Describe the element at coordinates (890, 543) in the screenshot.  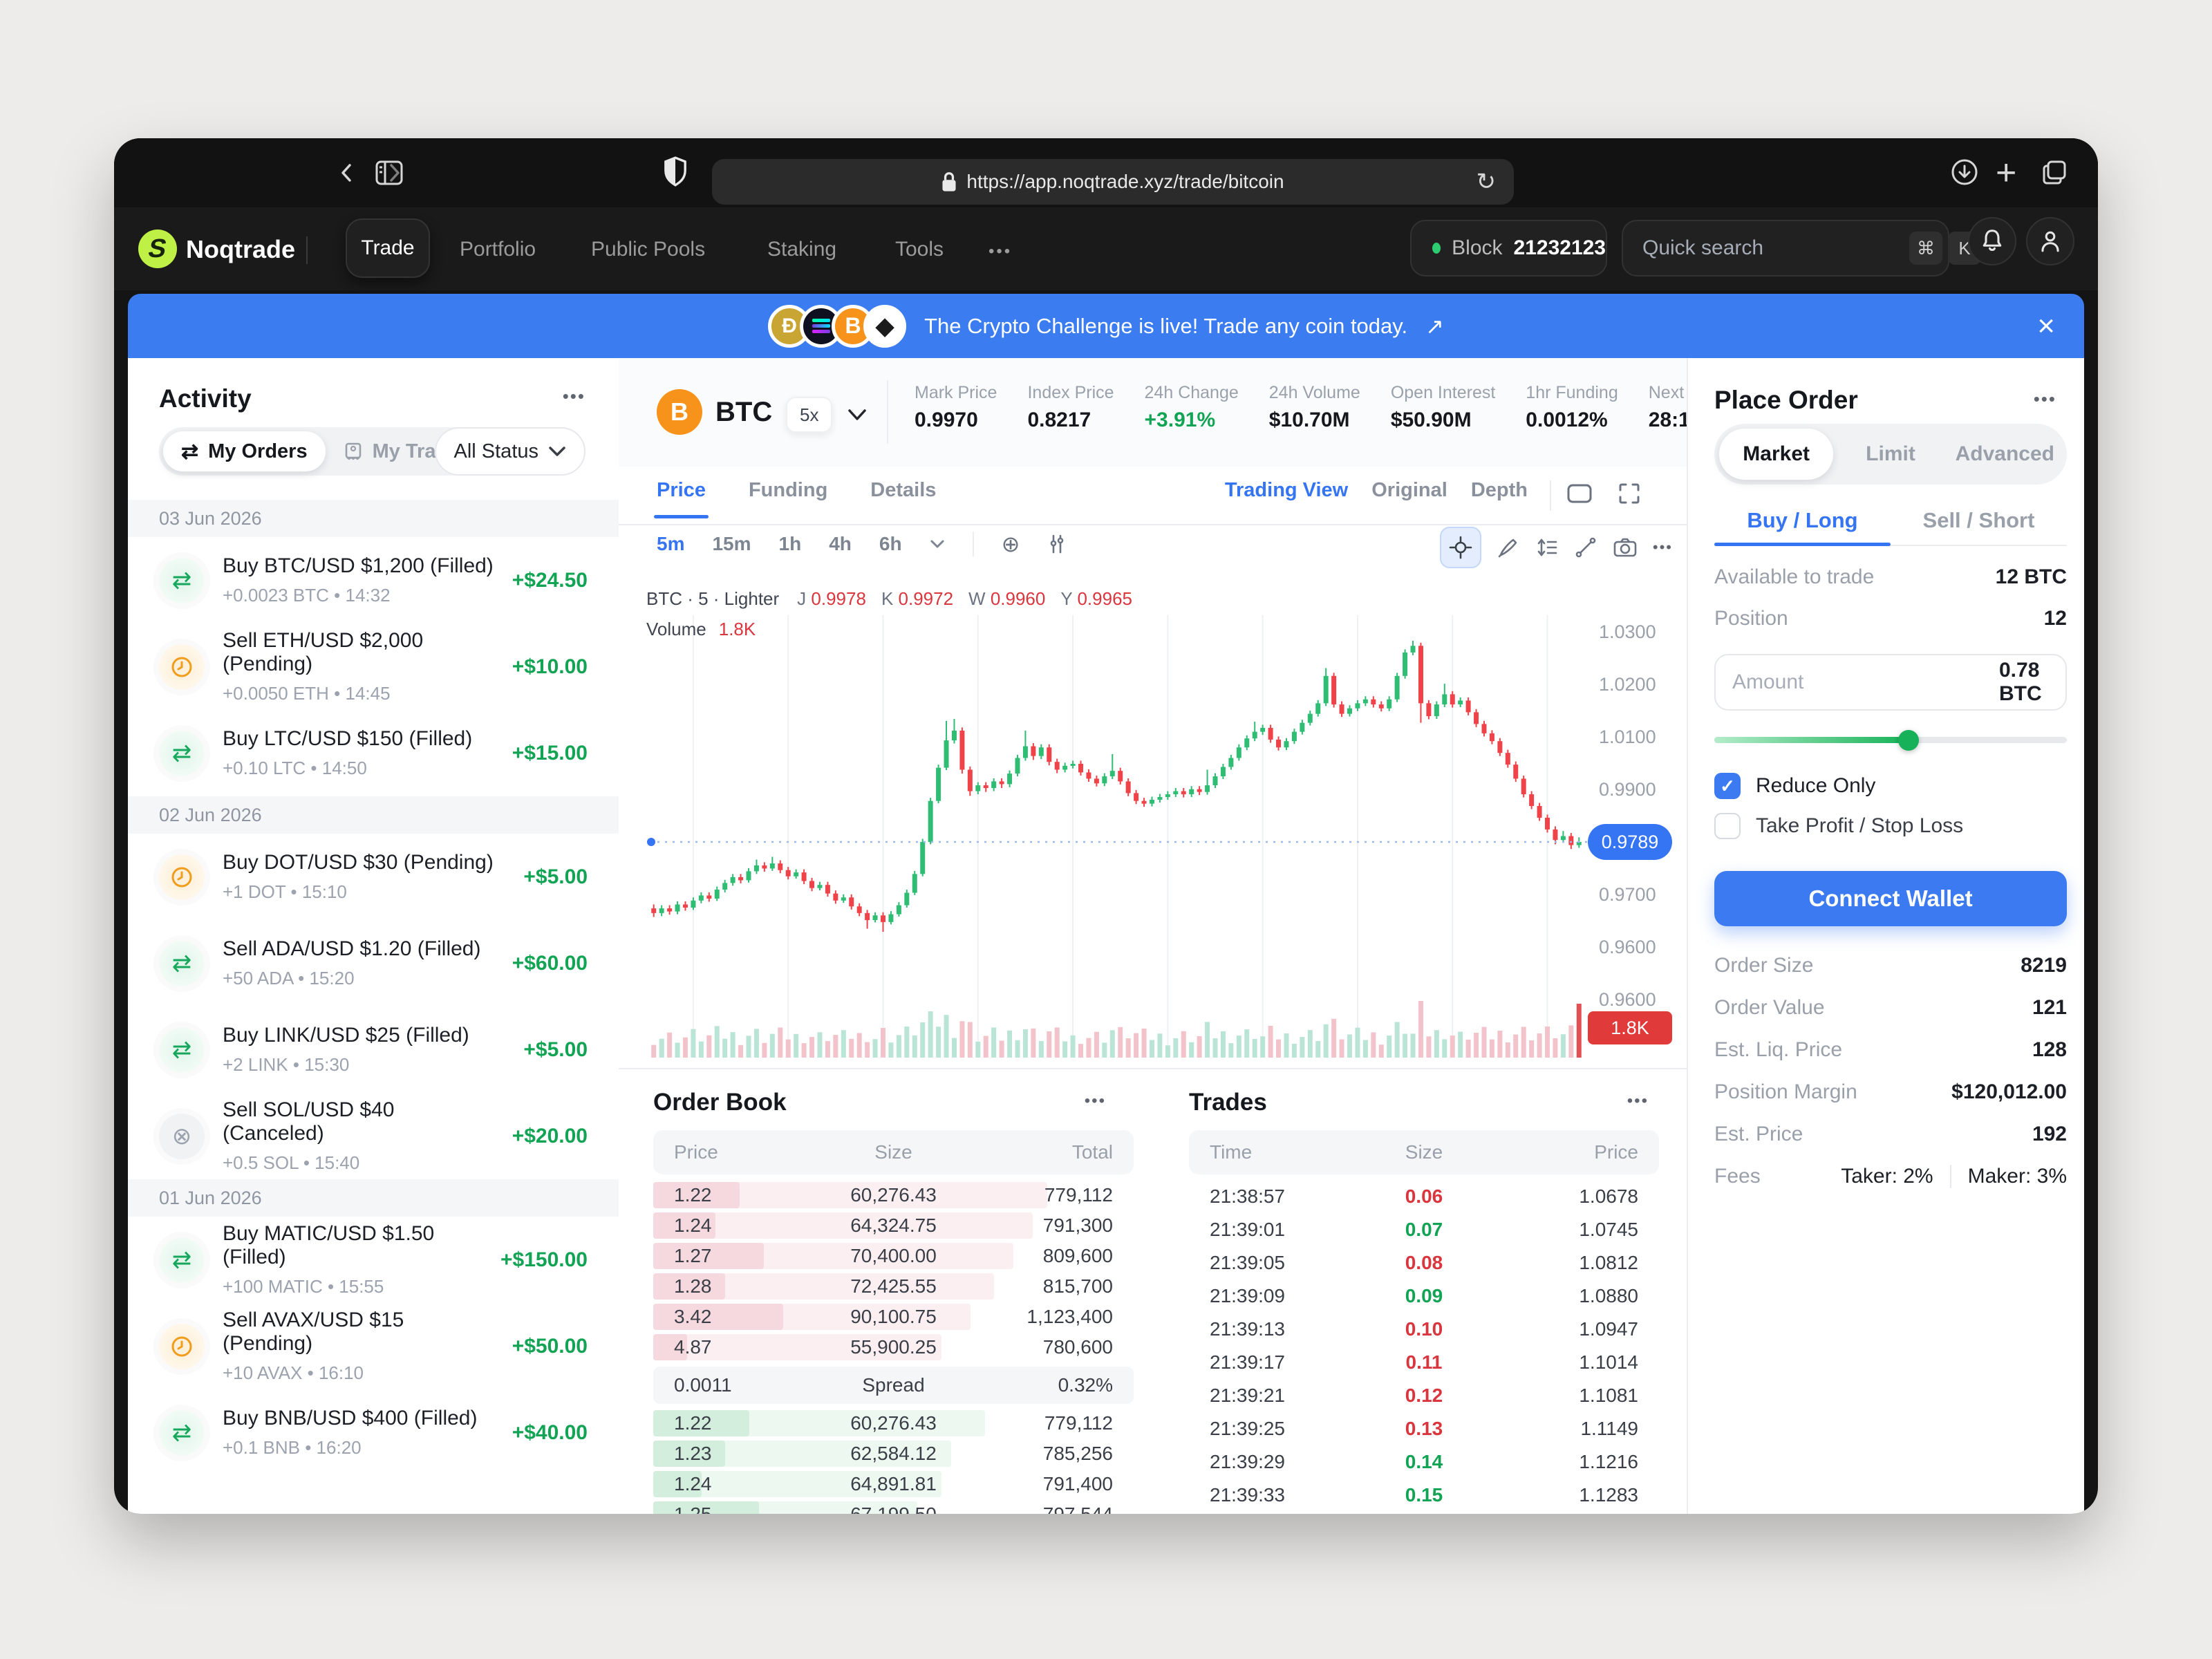
I see `timeframe-6h: 6h` at that location.